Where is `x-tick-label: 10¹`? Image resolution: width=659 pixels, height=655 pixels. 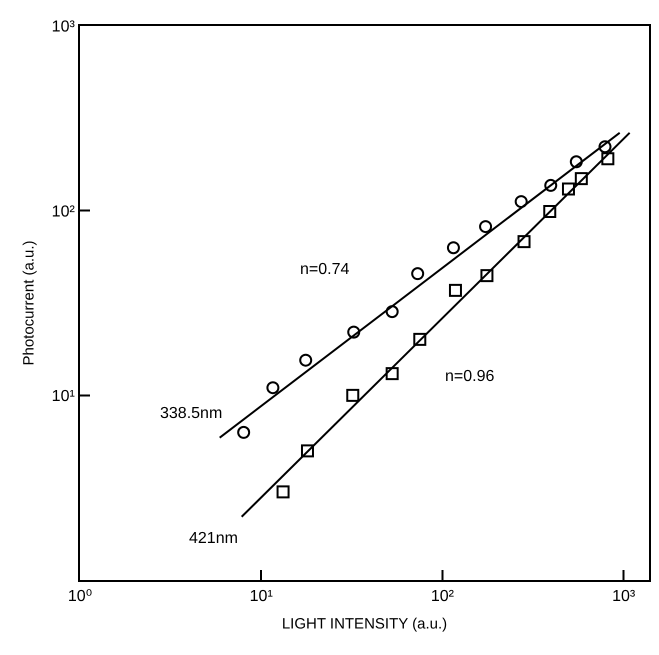
x-tick-label: 10¹ is located at coordinates (261, 597).